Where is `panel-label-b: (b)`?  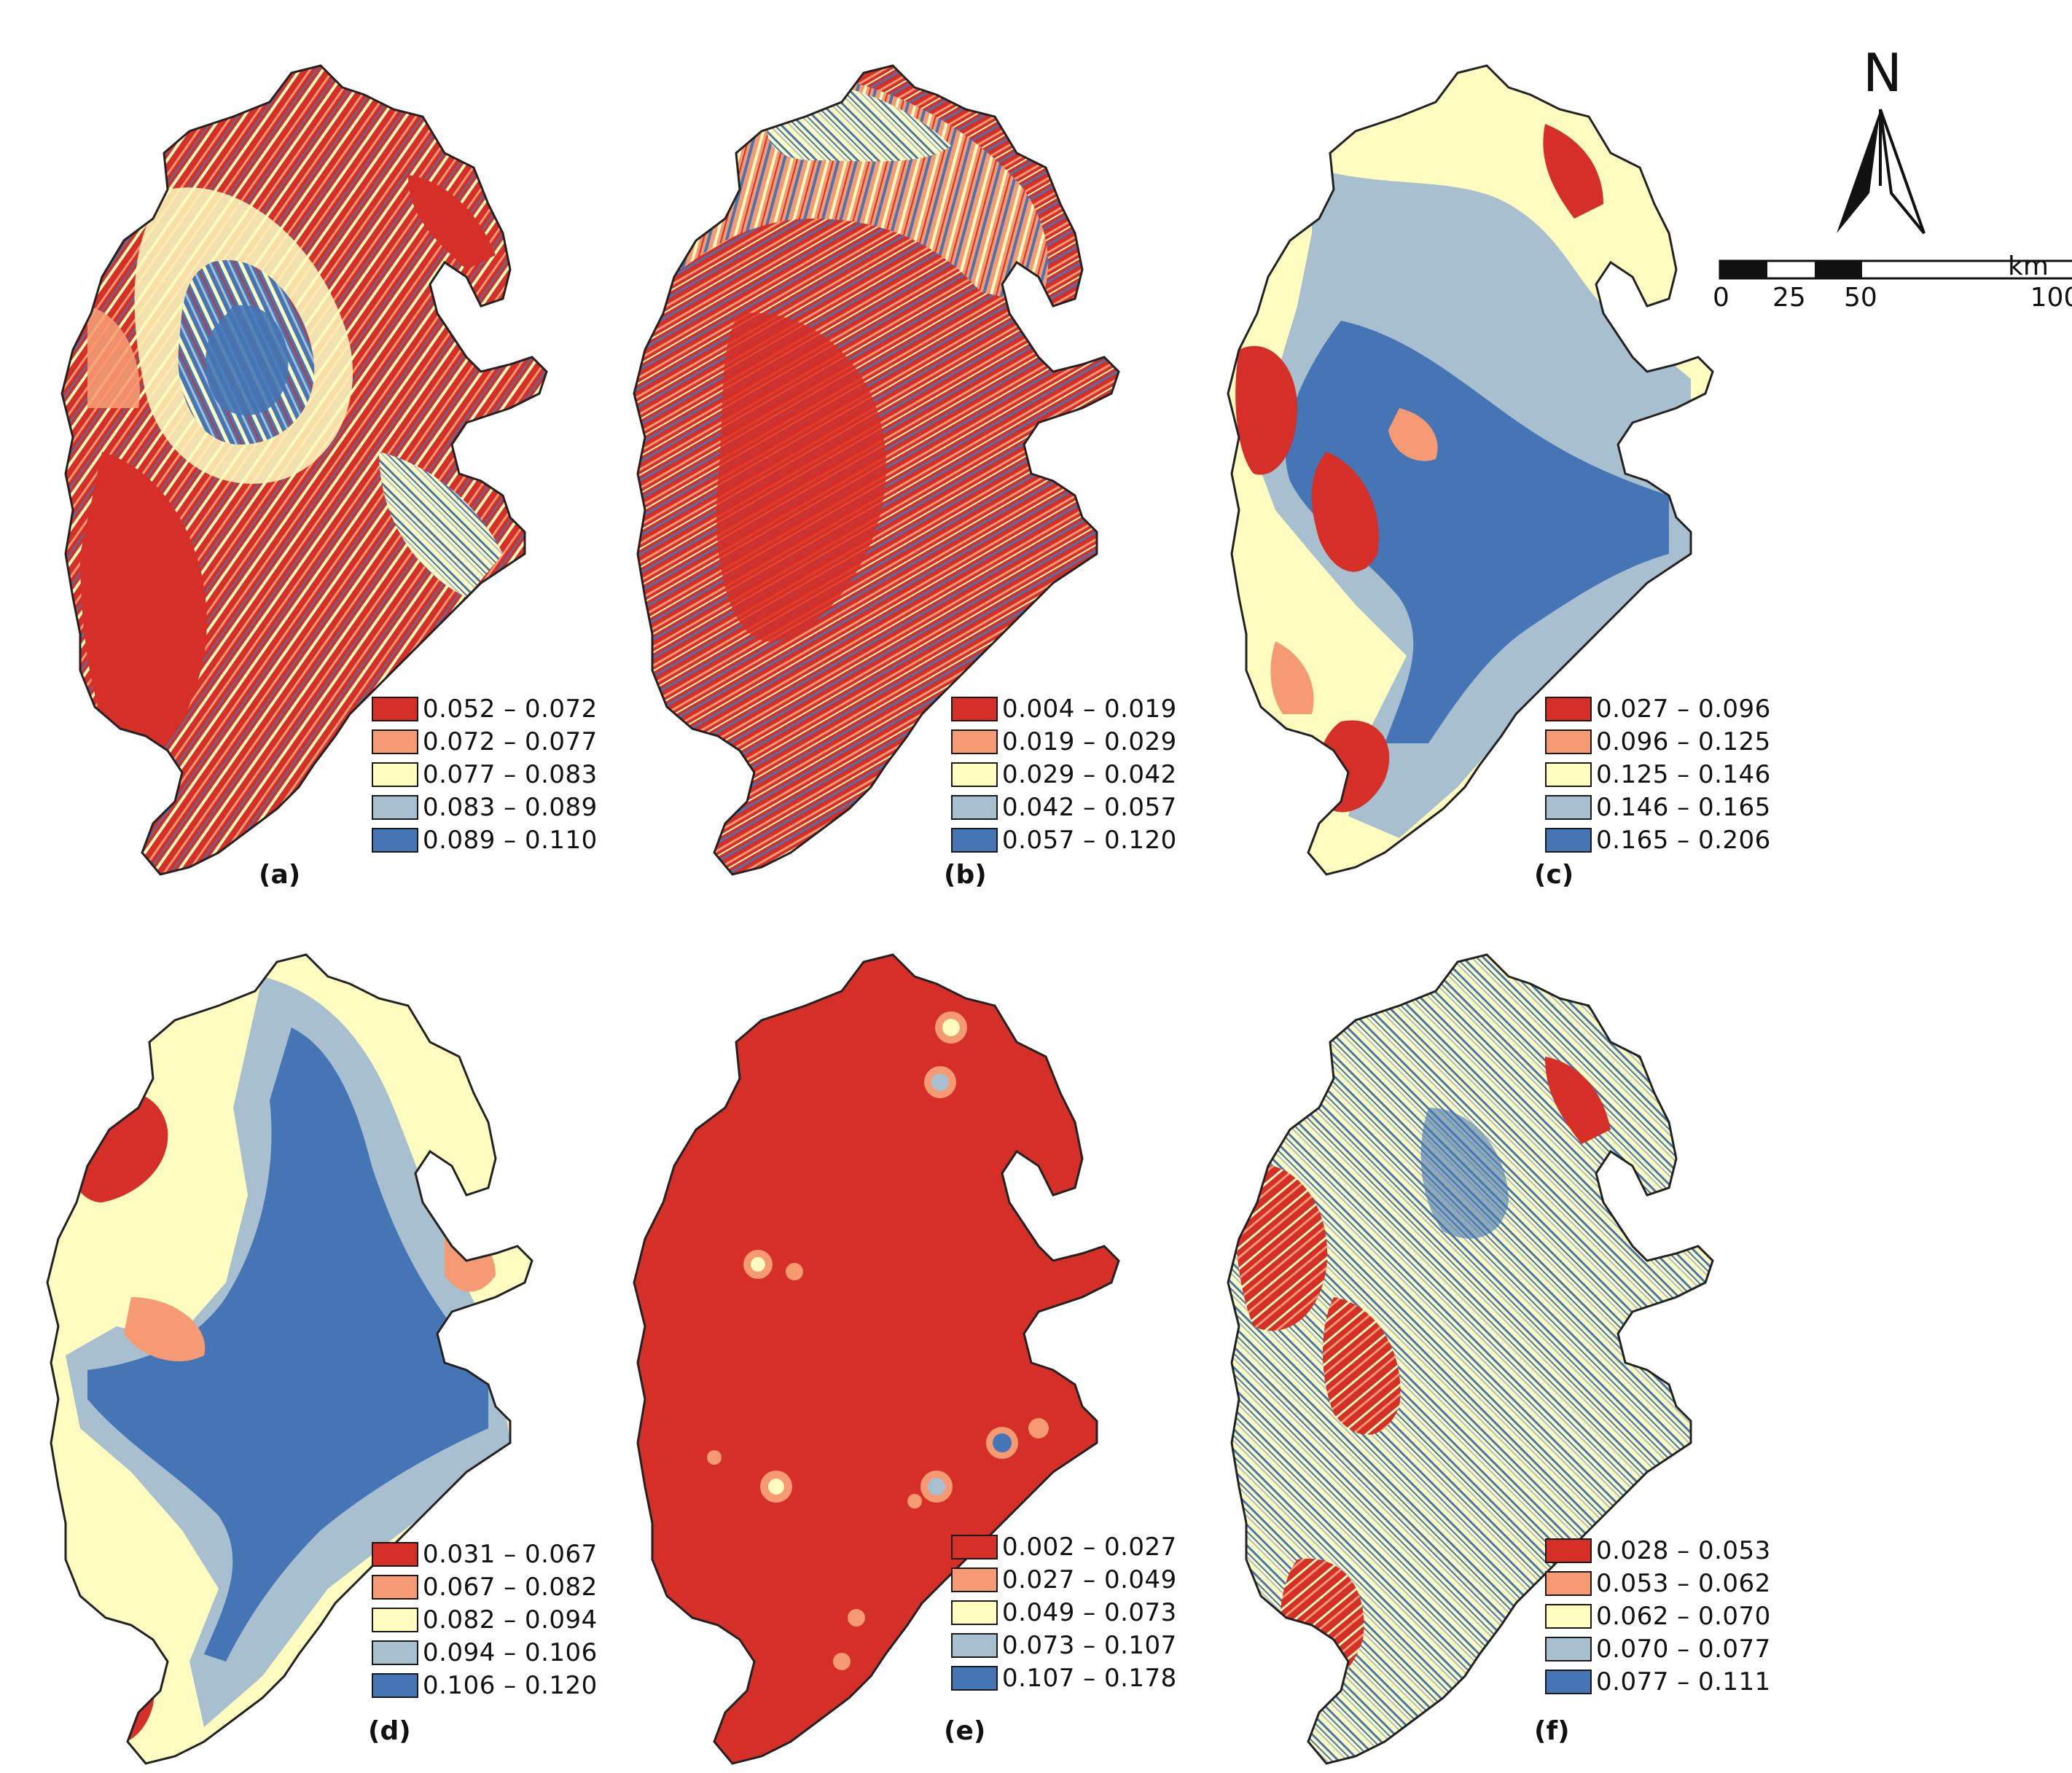
panel-label-b: (b) is located at coordinates (965, 875).